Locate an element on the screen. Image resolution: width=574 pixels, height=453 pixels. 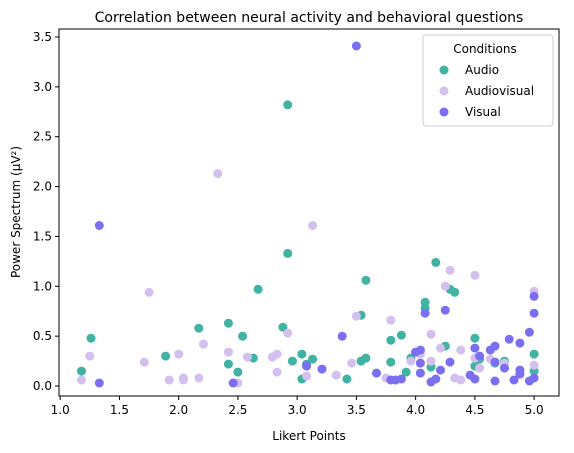
y-tick-label-0: 0.0 is located at coordinates (42, 386).